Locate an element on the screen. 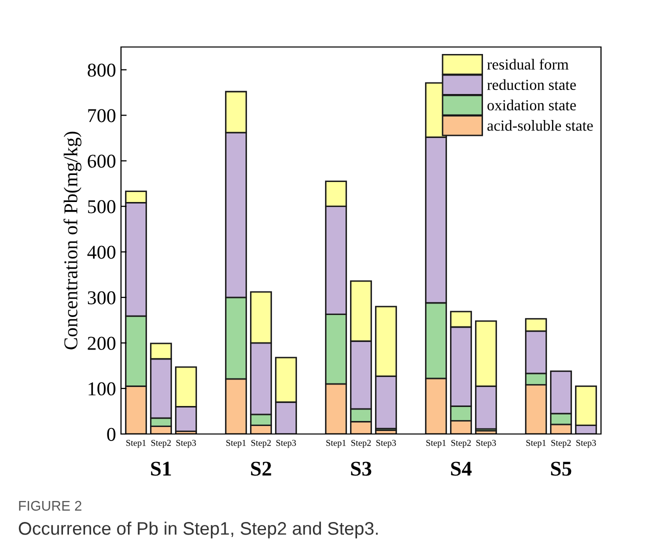 The height and width of the screenshot is (556, 646). legend-label: reduction state is located at coordinates (531, 84).